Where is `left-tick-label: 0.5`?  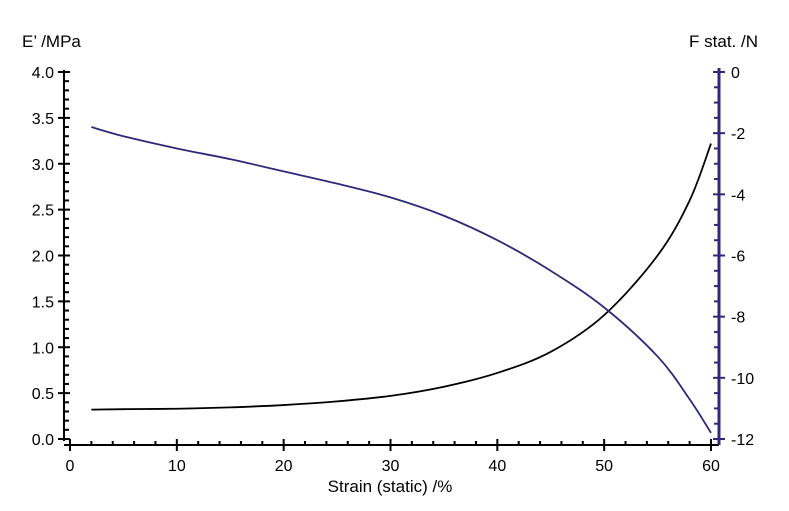 left-tick-label: 0.5 is located at coordinates (43, 394).